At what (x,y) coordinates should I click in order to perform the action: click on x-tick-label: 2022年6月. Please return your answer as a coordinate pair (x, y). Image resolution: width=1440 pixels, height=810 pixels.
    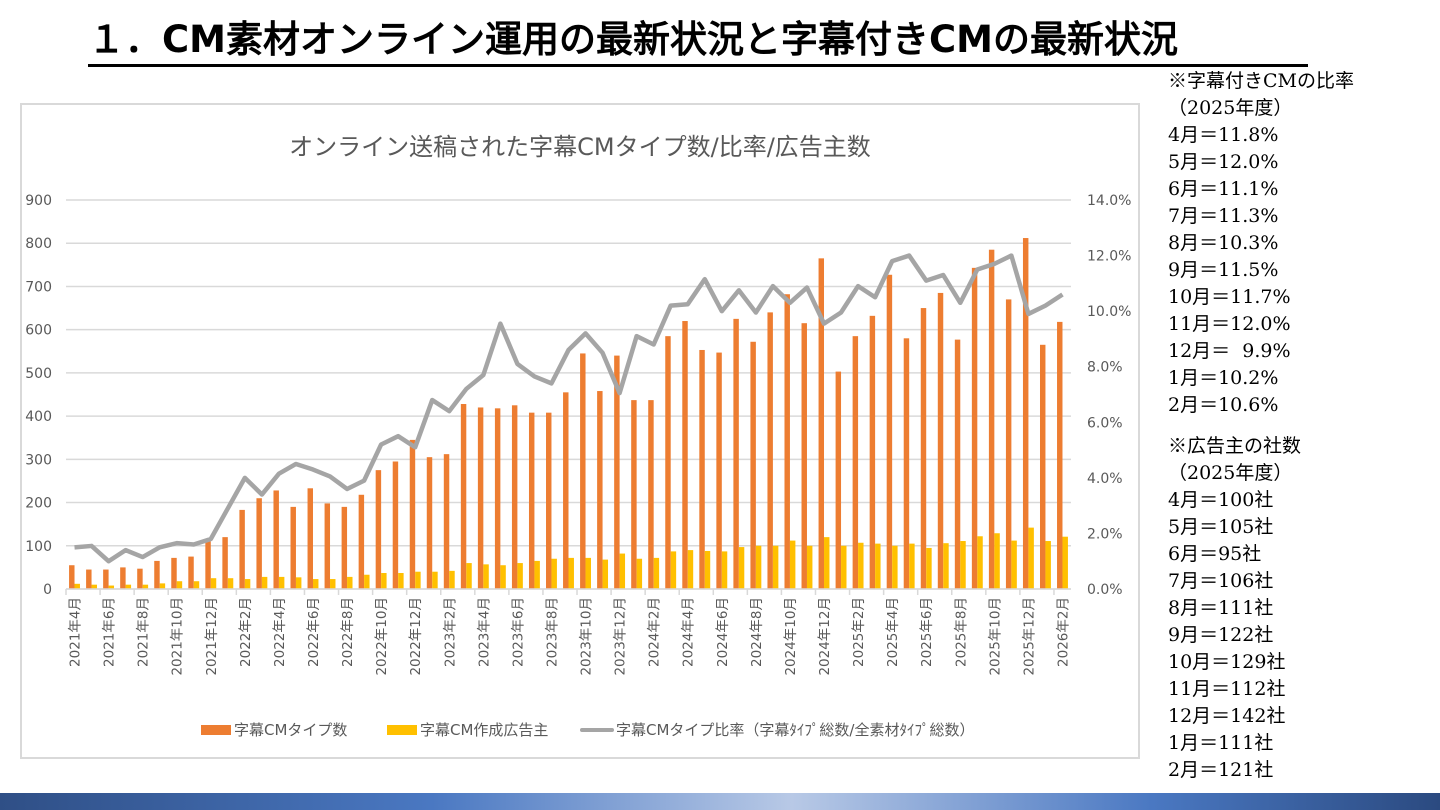
    Looking at the image, I should click on (314, 632).